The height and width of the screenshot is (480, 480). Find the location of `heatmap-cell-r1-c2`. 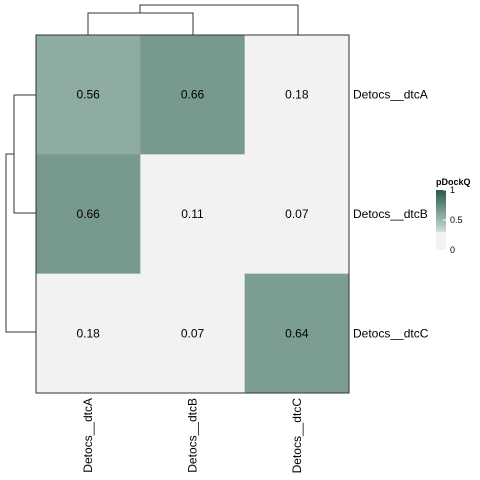

heatmap-cell-r1-c2 is located at coordinates (193, 95).